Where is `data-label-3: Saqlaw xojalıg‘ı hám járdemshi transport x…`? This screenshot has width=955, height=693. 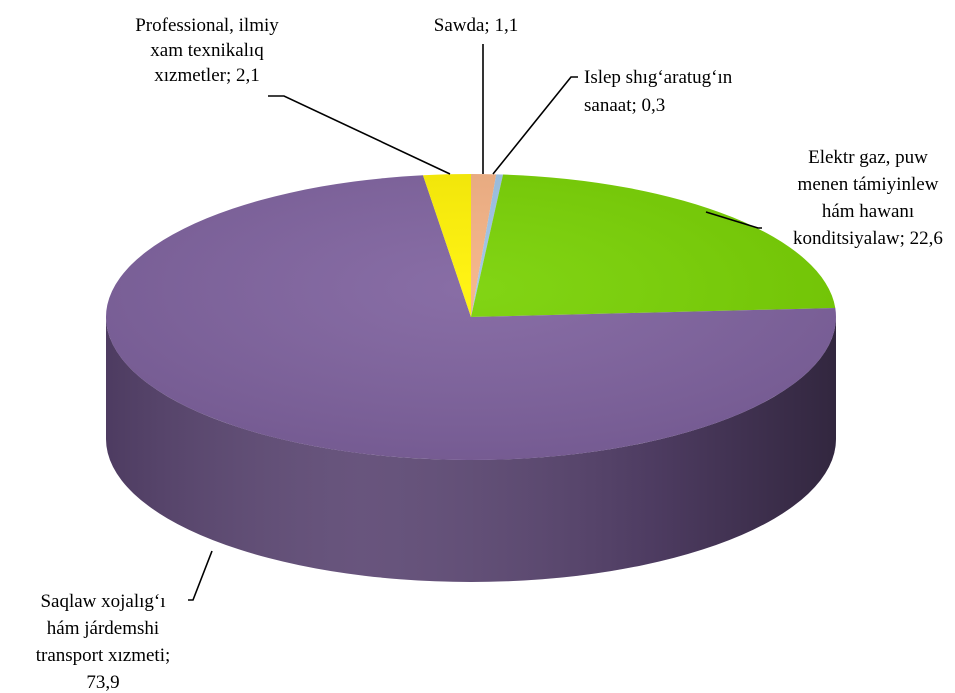
data-label-3: Saqlaw xojalıg‘ı hám járdemshi transport x… is located at coordinates (103, 642).